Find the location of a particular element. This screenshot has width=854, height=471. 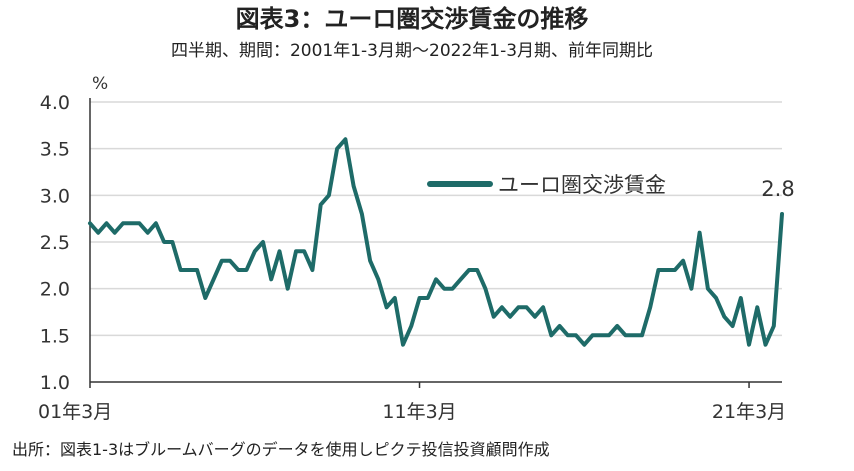

y-tick-label: 1.0 is located at coordinates (55, 383).